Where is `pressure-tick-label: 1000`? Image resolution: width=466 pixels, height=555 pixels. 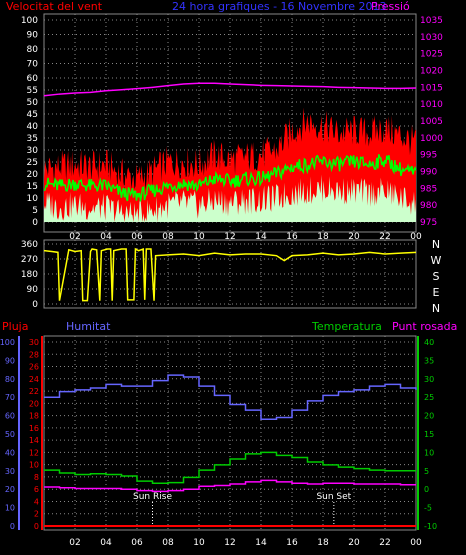
pressure-tick-label: 1000 is located at coordinates (431, 139).